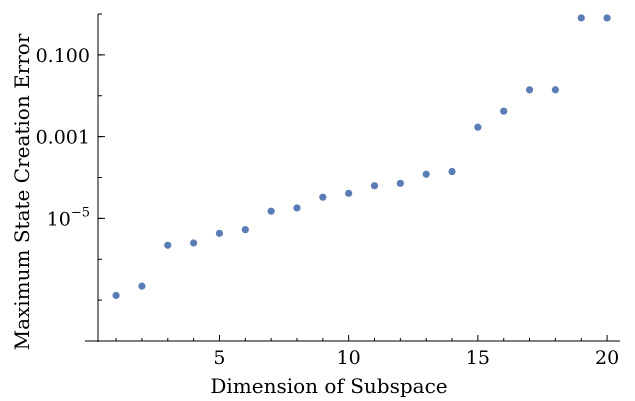 The width and height of the screenshot is (635, 401). I want to click on y-tick-label: 0.100, so click(63, 56).